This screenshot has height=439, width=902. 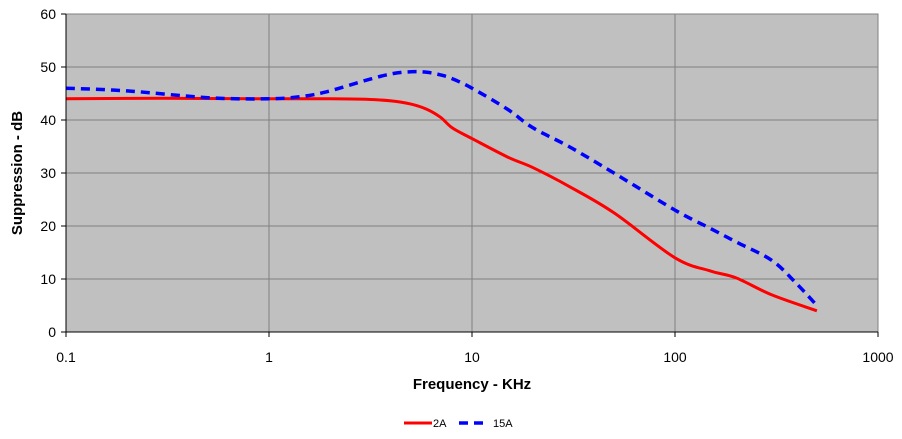 I want to click on x-tick-label: 10, so click(x=472, y=357).